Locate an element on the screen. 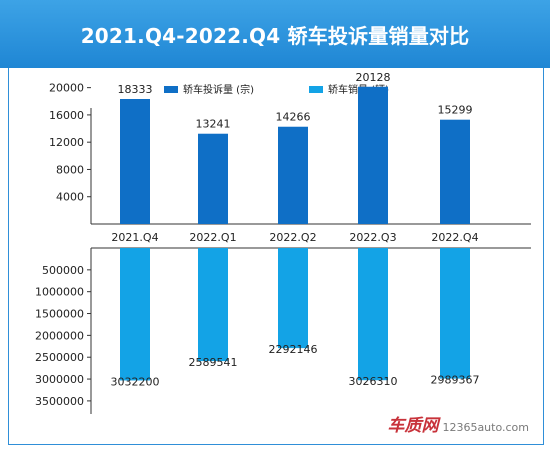 The height and width of the screenshot is (452, 550). category-label: 2022.Q4 is located at coordinates (454, 237).